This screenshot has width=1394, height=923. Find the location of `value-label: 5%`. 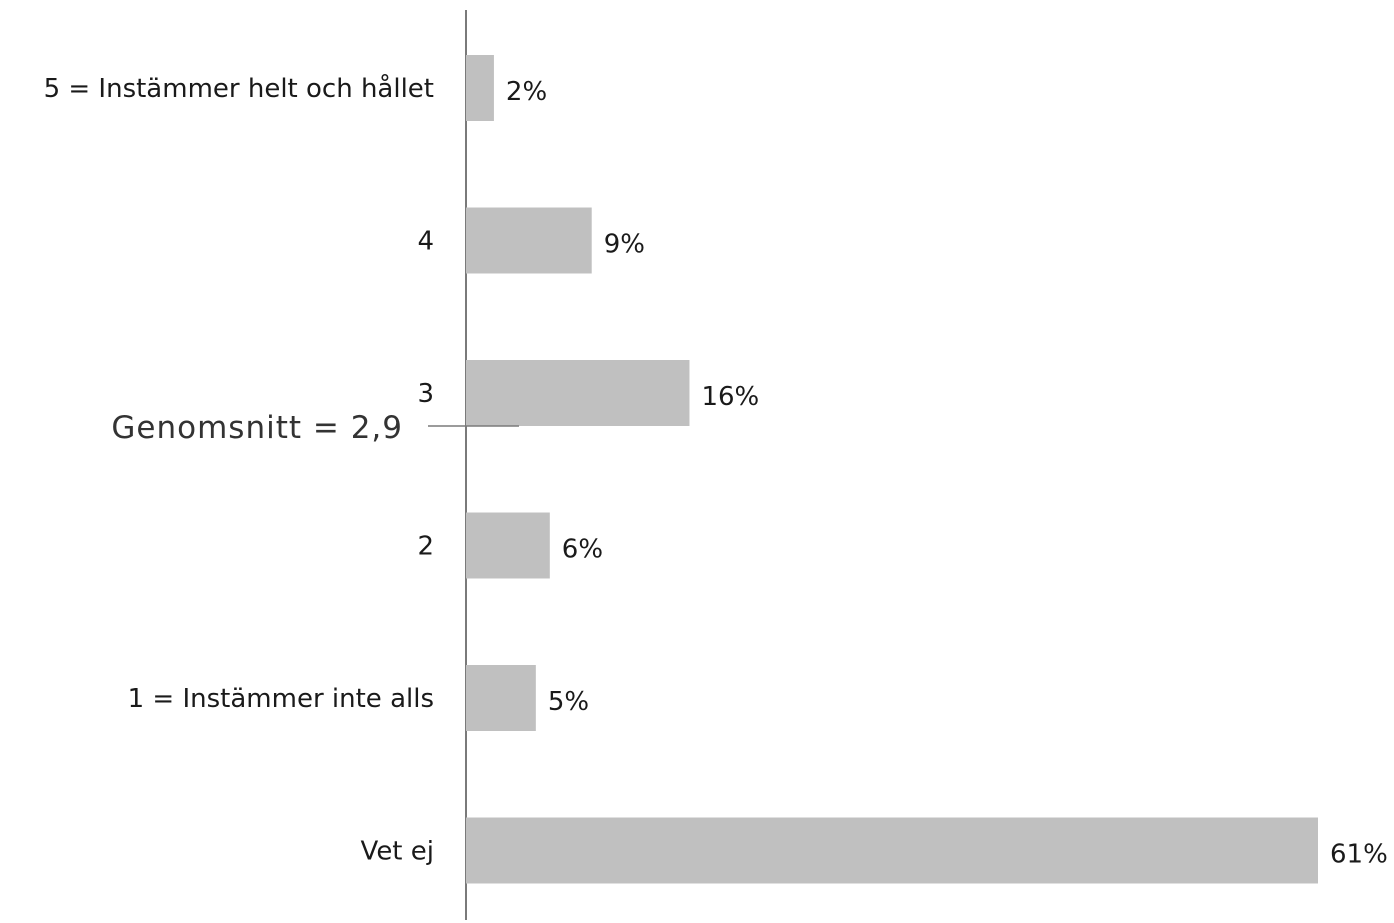

value-label: 5% is located at coordinates (568, 702).